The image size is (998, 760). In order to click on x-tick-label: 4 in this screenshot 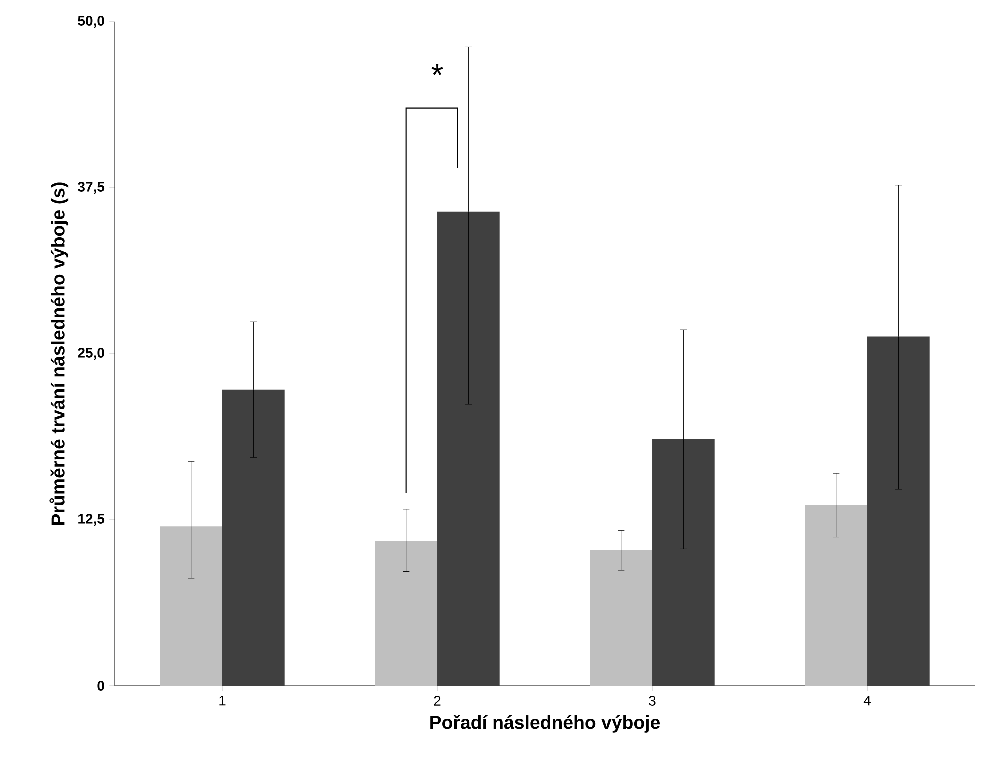, I will do `click(867, 701)`.